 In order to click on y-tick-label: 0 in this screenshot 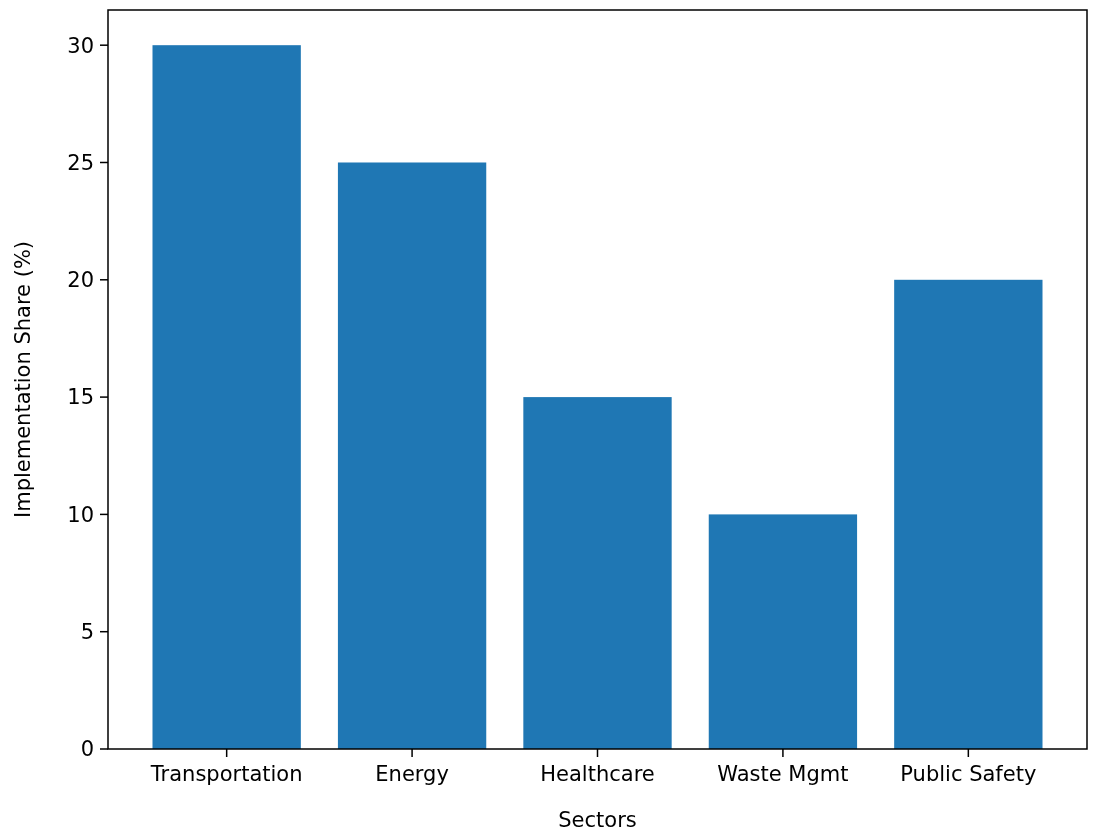, I will do `click(87, 749)`.